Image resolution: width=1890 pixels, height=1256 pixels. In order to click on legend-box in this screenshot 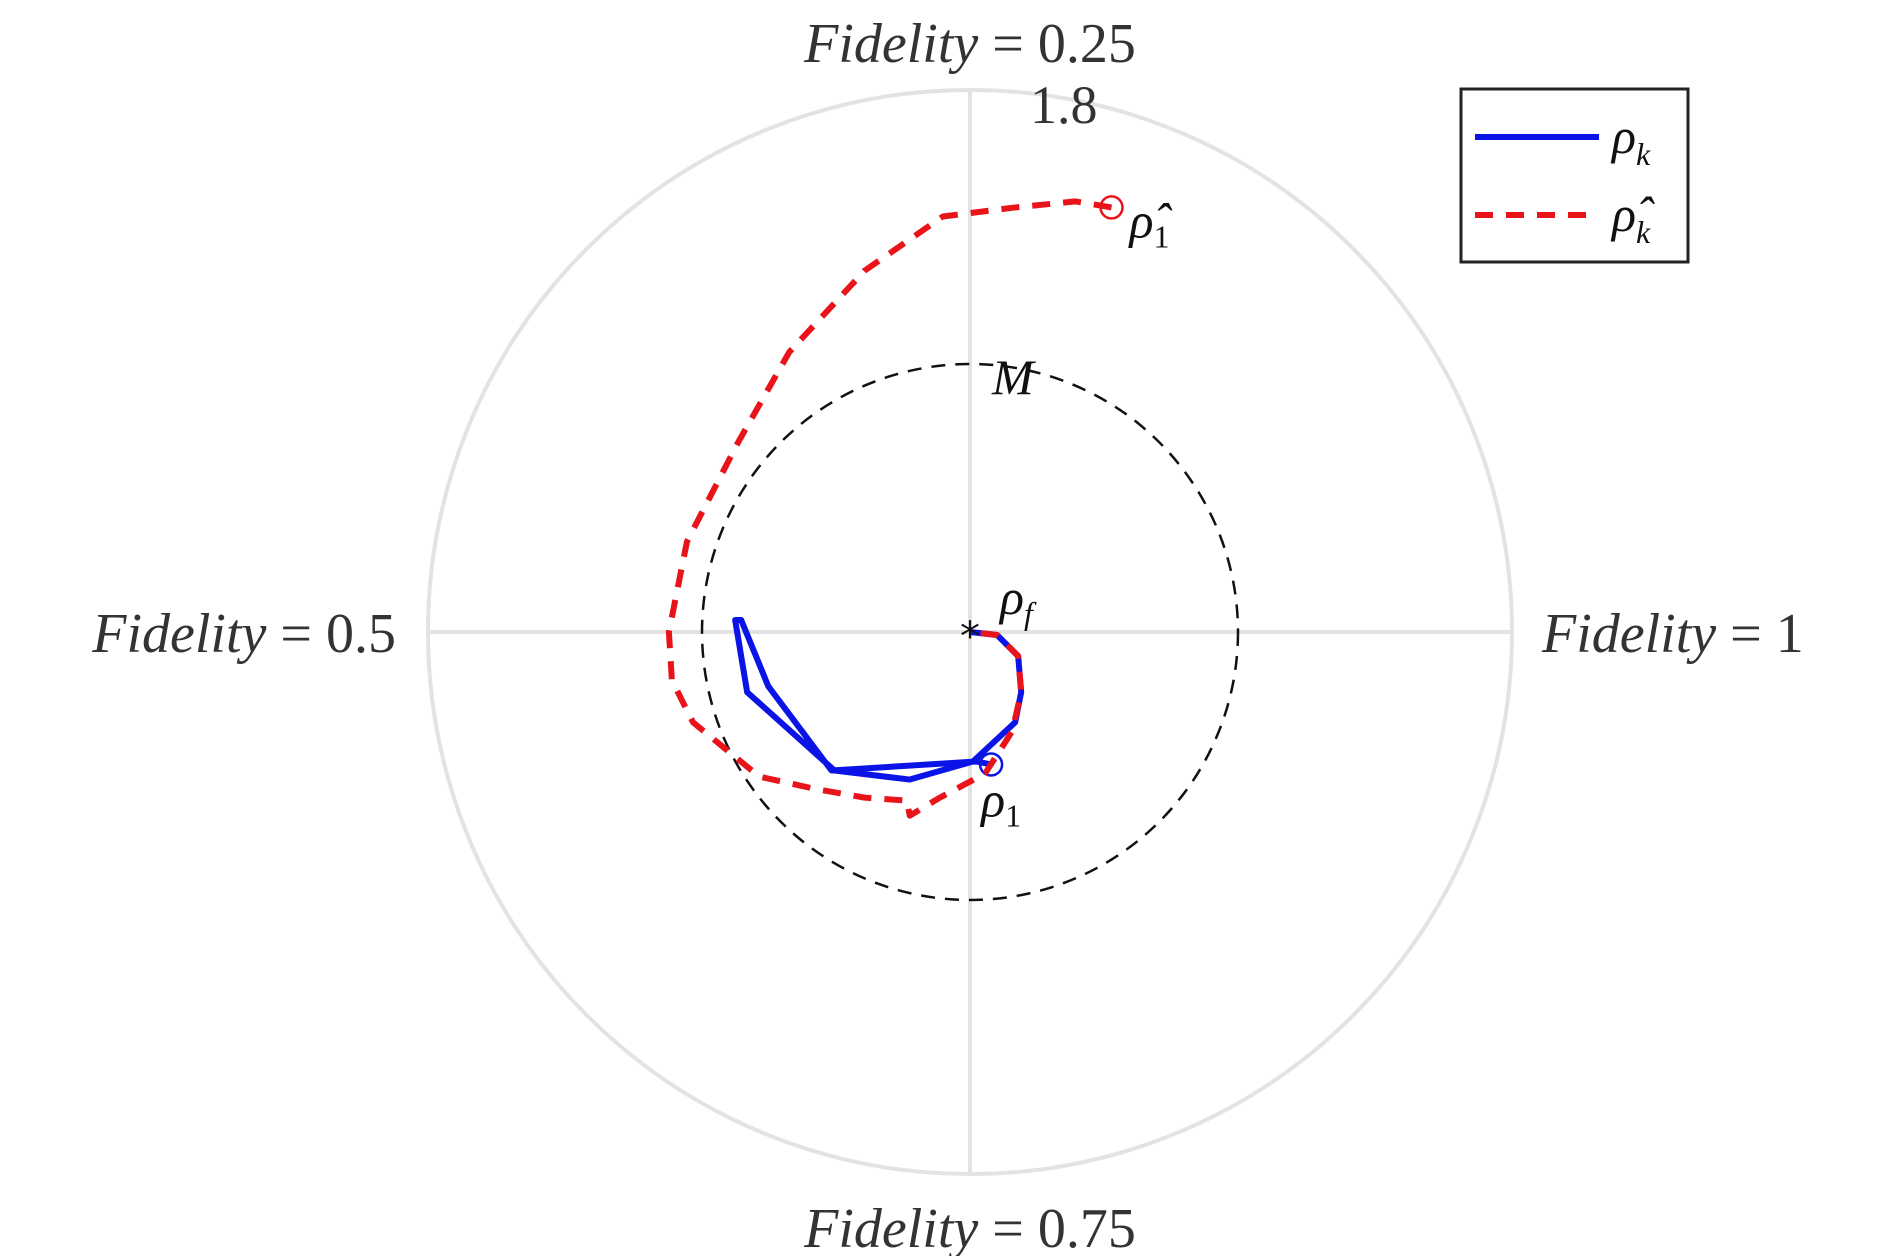, I will do `click(1574, 175)`.